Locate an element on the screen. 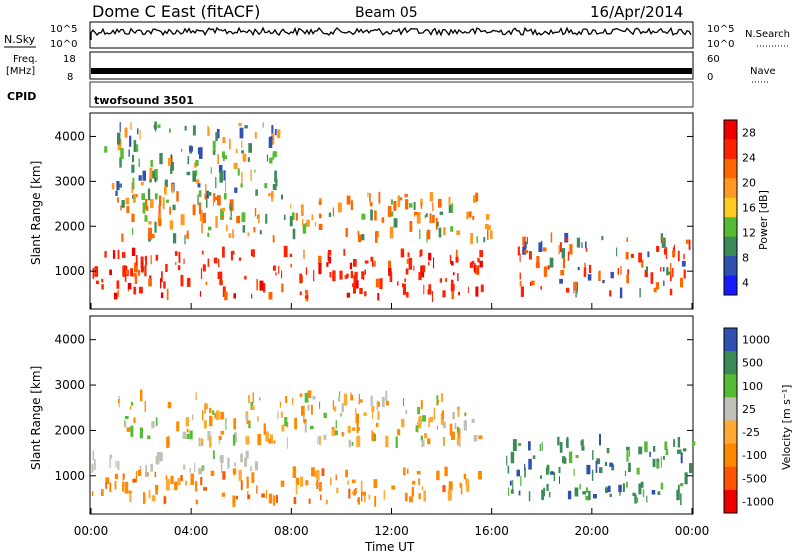 This screenshot has height=554, width=800. colorbar-tick-label: 28 is located at coordinates (749, 133).